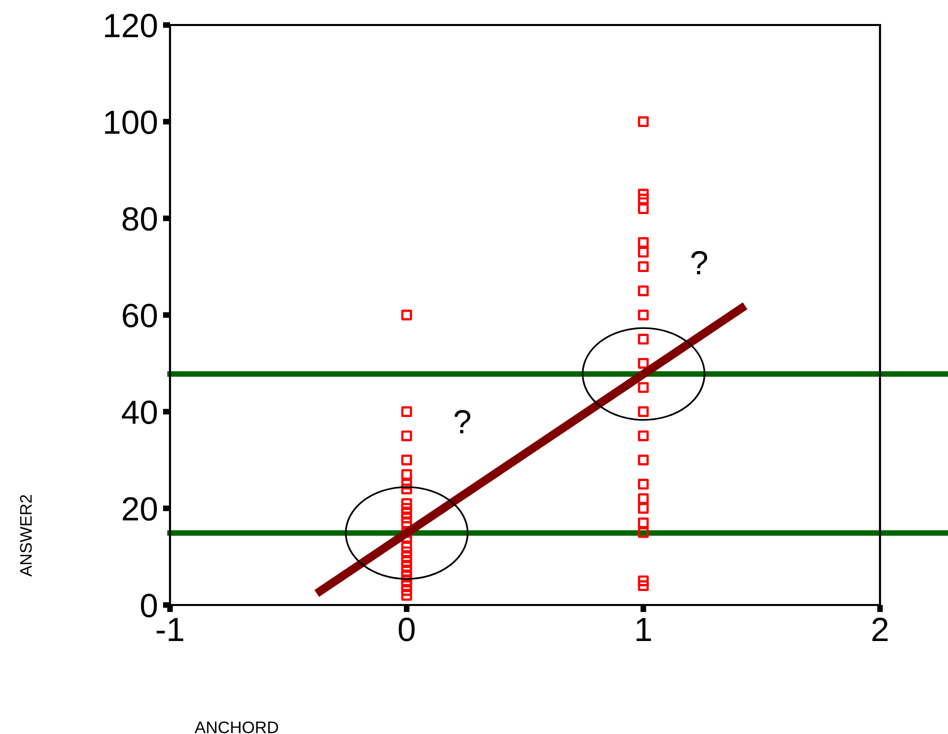 This screenshot has width=948, height=734. What do you see at coordinates (139, 412) in the screenshot?
I see `y-tick-label: 40` at bounding box center [139, 412].